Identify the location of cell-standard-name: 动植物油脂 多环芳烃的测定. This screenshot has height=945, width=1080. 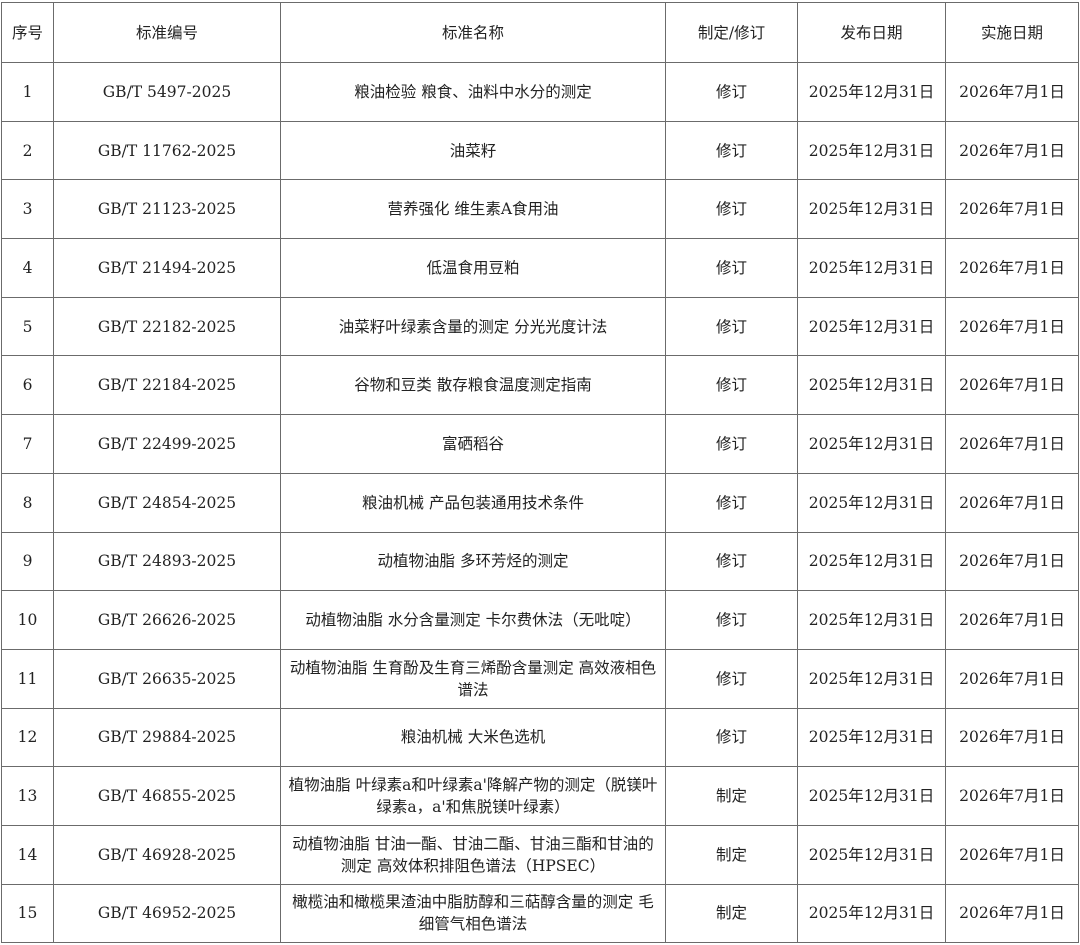
(473, 561).